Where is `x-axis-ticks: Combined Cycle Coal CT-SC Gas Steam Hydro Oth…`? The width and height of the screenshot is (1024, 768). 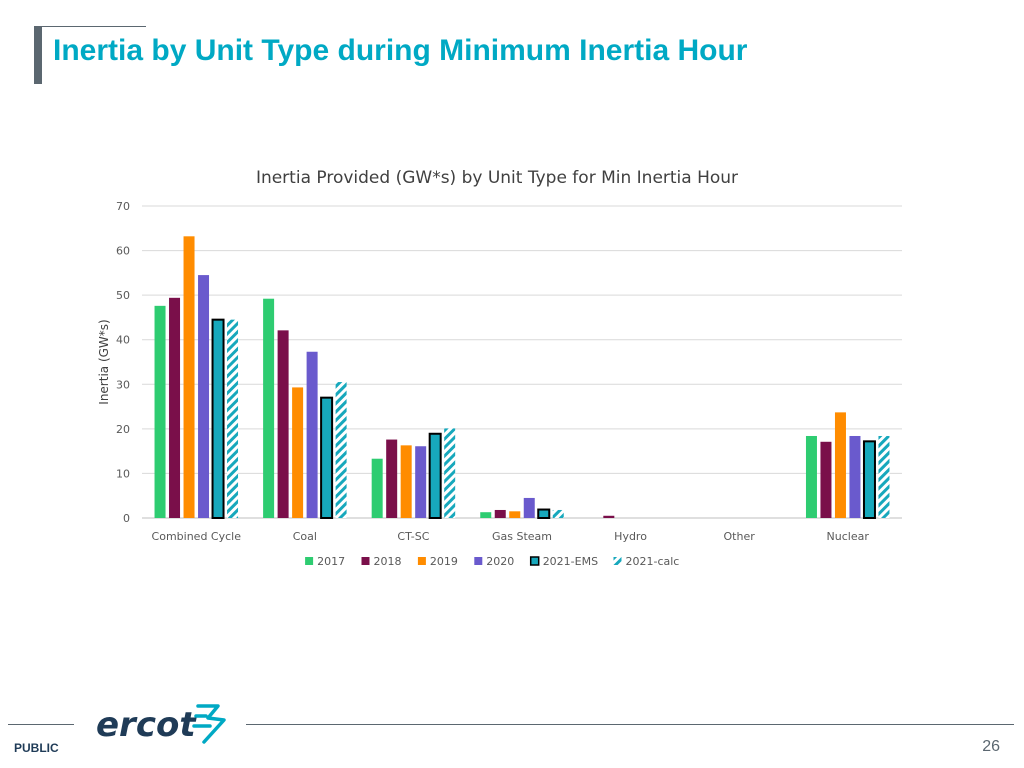 x-axis-ticks: Combined Cycle Coal CT-SC Gas Steam Hydro Oth… is located at coordinates (511, 536).